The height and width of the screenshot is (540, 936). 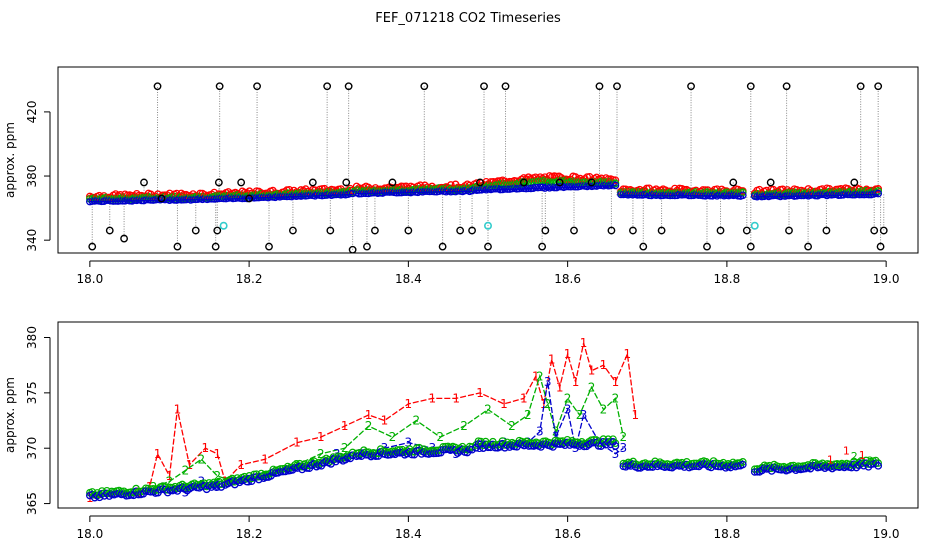 What do you see at coordinates (727, 279) in the screenshot?
I see `x-tick-label: 18.8` at bounding box center [727, 279].